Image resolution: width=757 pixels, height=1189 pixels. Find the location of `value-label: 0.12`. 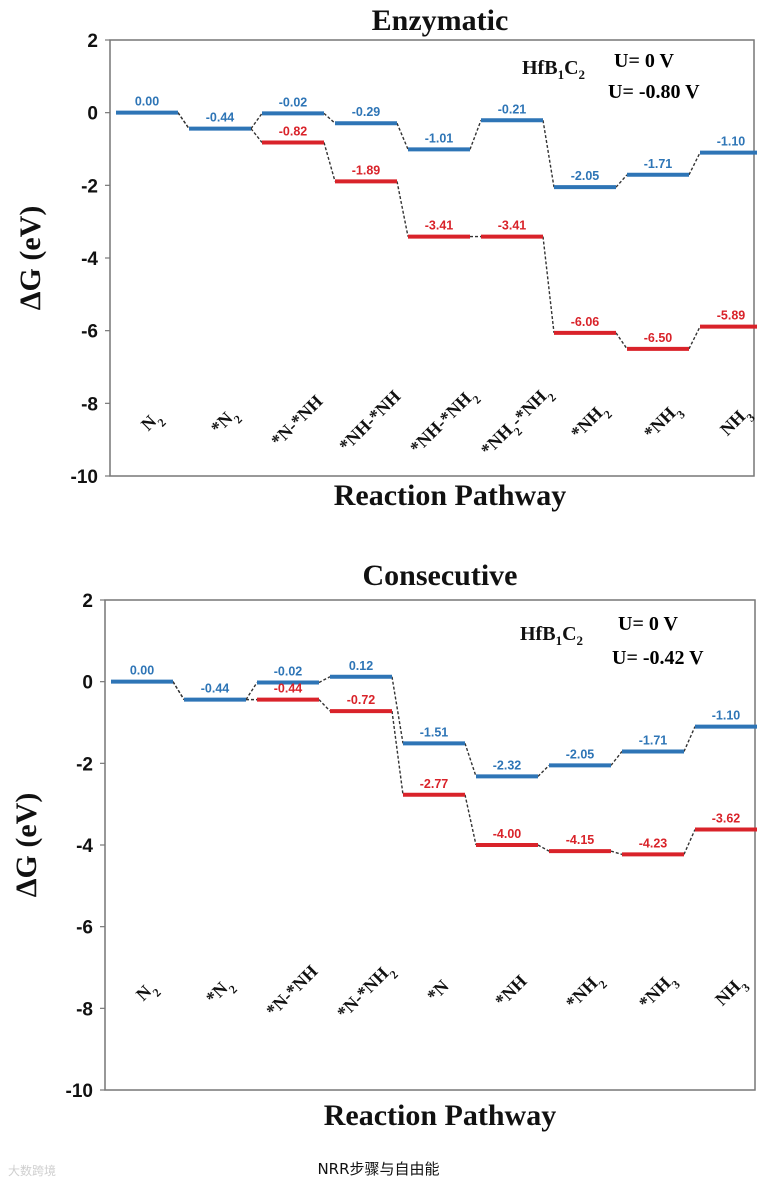

value-label: 0.12 is located at coordinates (361, 666).